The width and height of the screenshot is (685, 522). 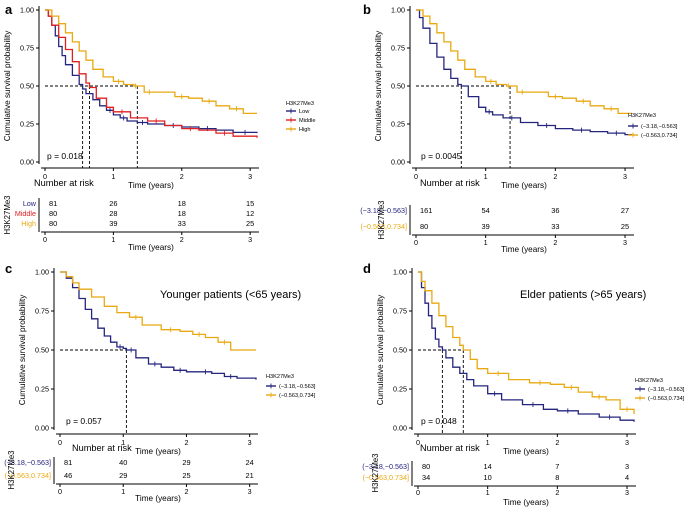 What do you see at coordinates (250, 475) in the screenshot?
I see `risk-count: 21` at bounding box center [250, 475].